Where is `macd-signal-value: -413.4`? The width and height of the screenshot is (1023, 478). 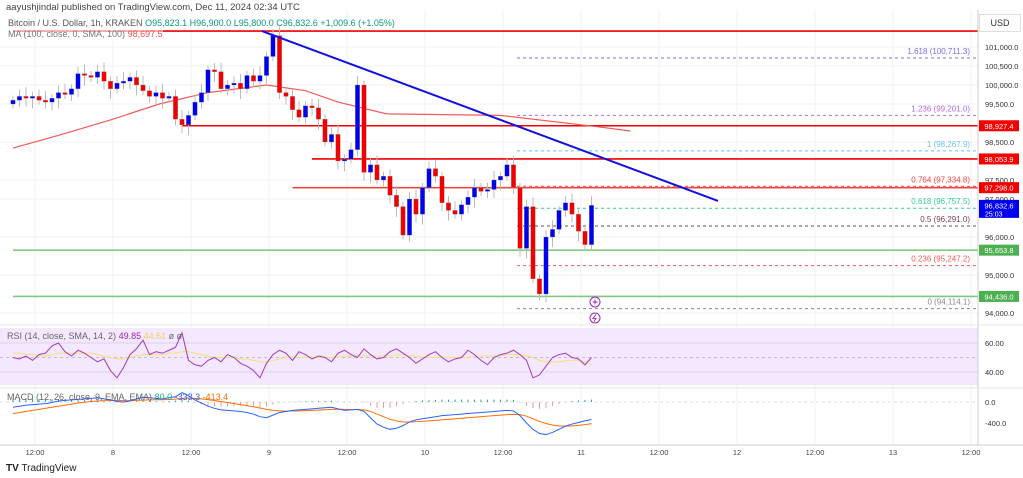
macd-signal-value: -413.4 is located at coordinates (215, 397).